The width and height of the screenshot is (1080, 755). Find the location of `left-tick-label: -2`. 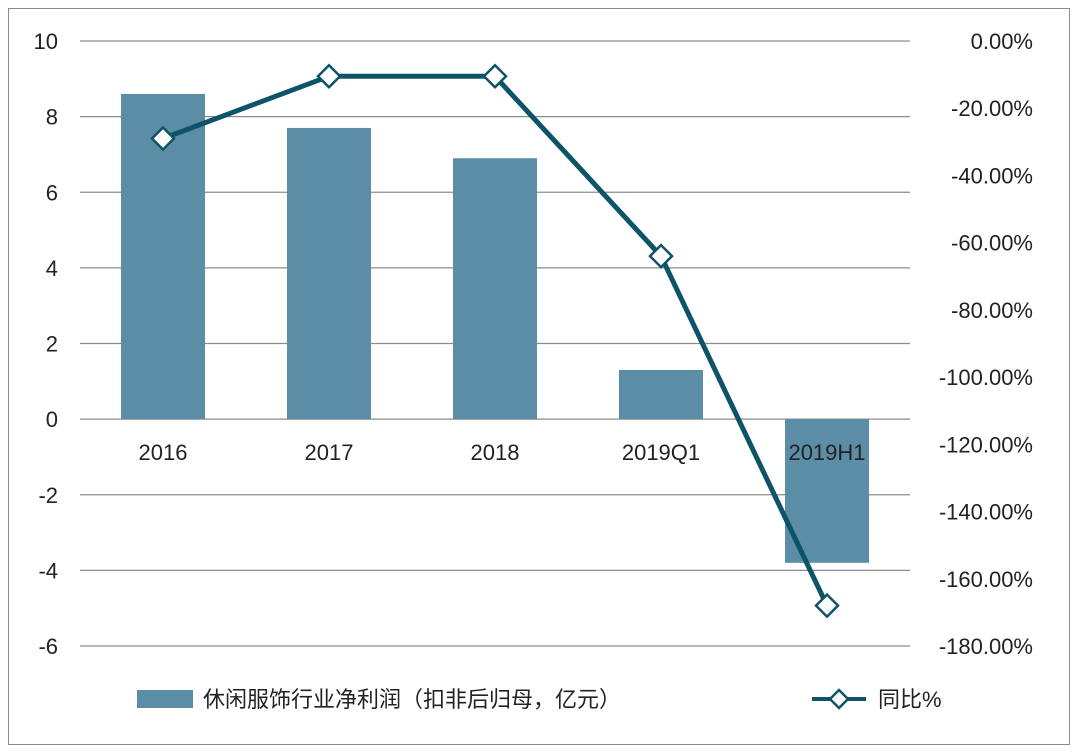

left-tick-label: -2 is located at coordinates (48, 495).